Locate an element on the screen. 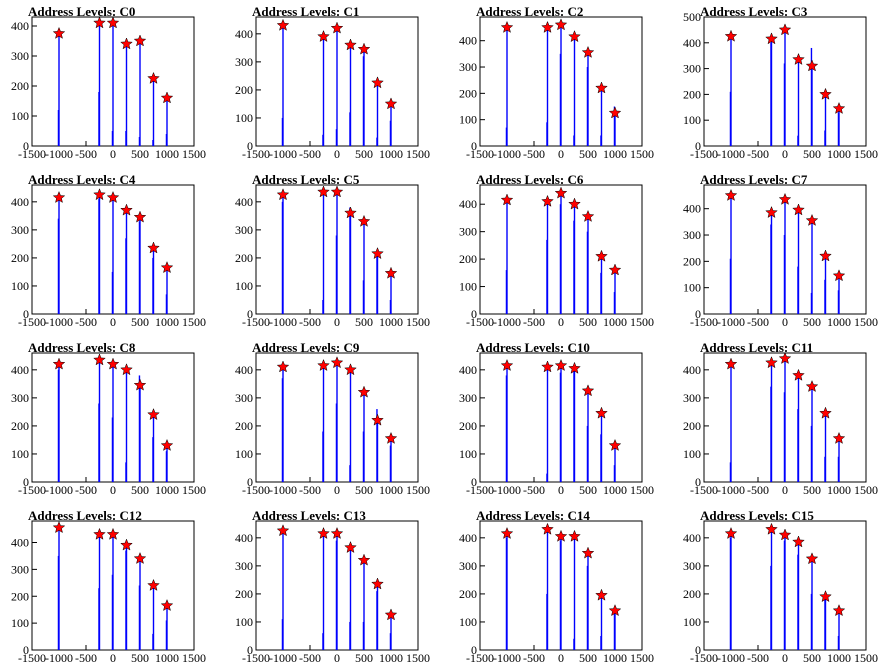 This screenshot has height=672, width=896. panel-title: Address Levels: C1 is located at coordinates (306, 11).